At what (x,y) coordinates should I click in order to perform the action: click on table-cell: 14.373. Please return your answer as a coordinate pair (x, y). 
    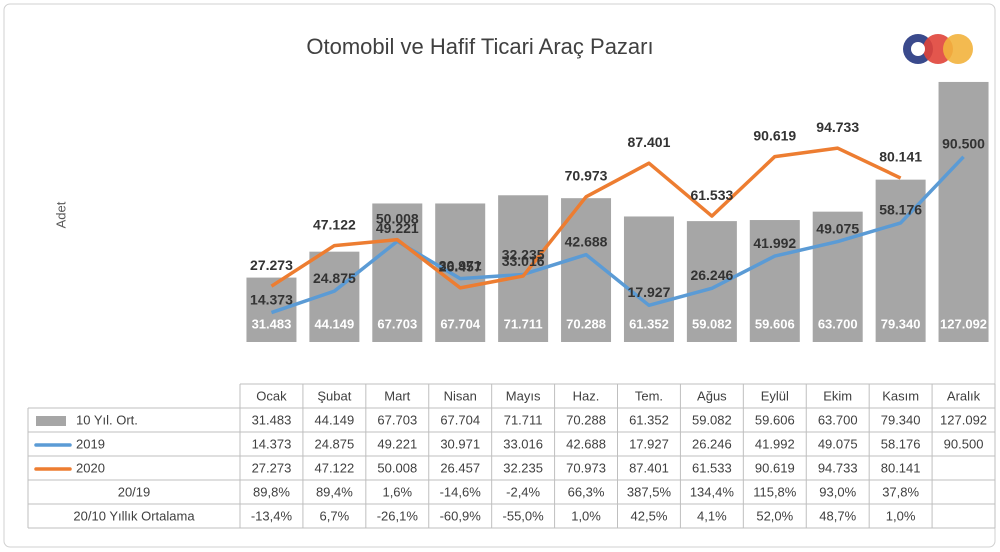
    Looking at the image, I should click on (272, 443).